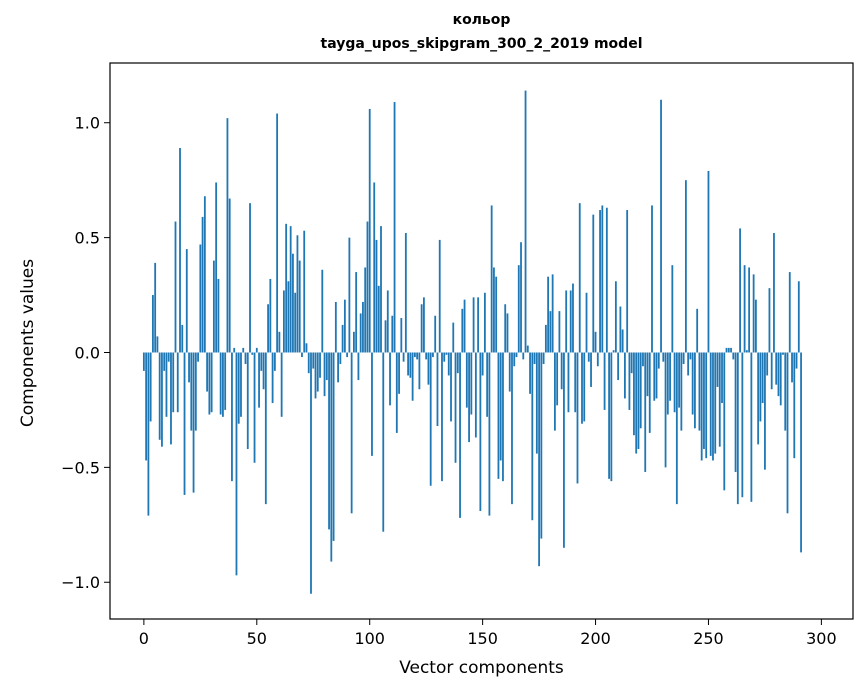  Describe the element at coordinates (87, 123) in the screenshot. I see `y-tick-label: 1.0` at that location.